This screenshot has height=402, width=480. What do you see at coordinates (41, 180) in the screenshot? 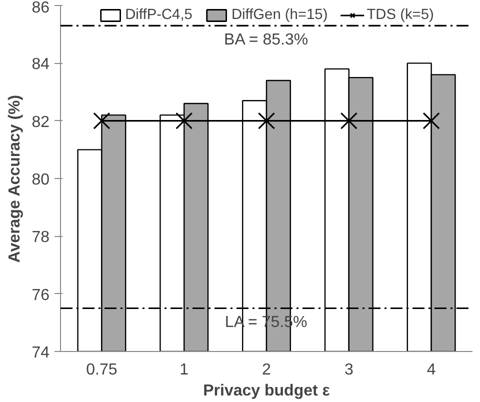
I see `y-tick-label: 80` at bounding box center [41, 180].